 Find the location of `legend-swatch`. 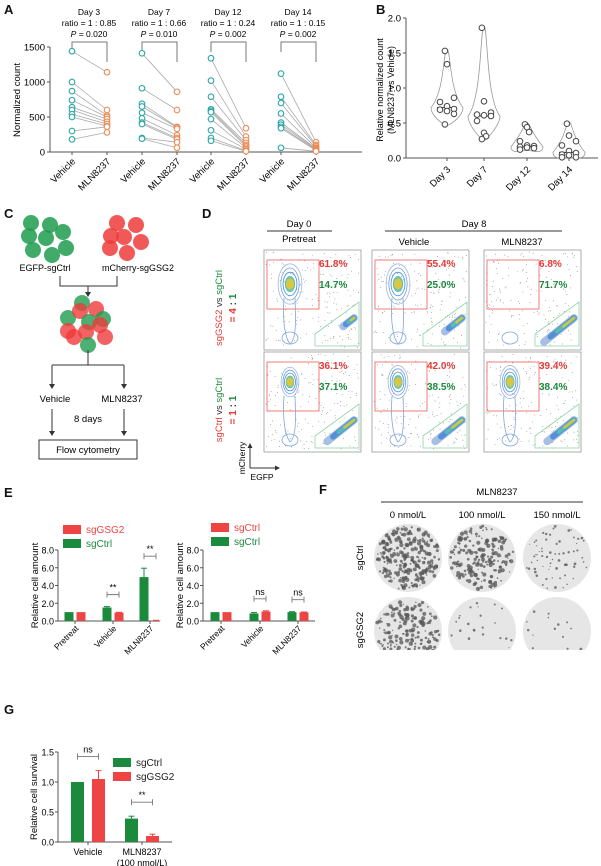

legend-swatch is located at coordinates (72, 529).